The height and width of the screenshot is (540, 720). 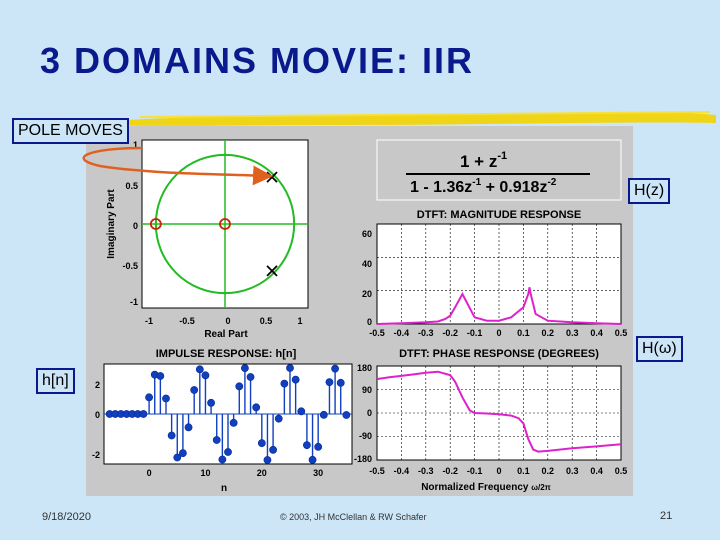 What do you see at coordinates (318, 473) in the screenshot?
I see `imp-xtick-label: 30` at bounding box center [318, 473].